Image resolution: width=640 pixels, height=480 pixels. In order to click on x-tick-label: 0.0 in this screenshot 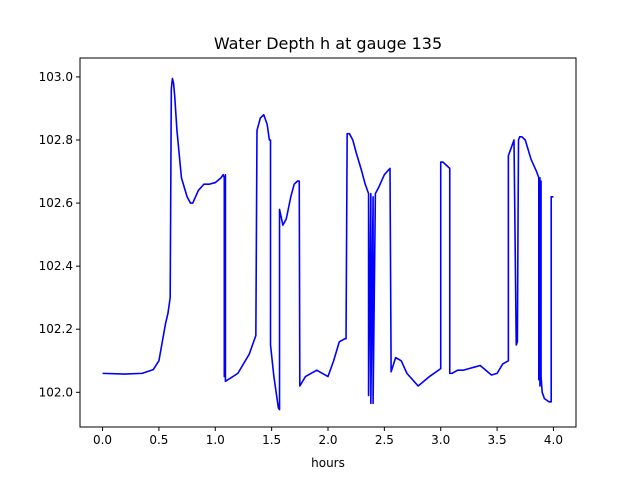, I will do `click(102, 440)`.